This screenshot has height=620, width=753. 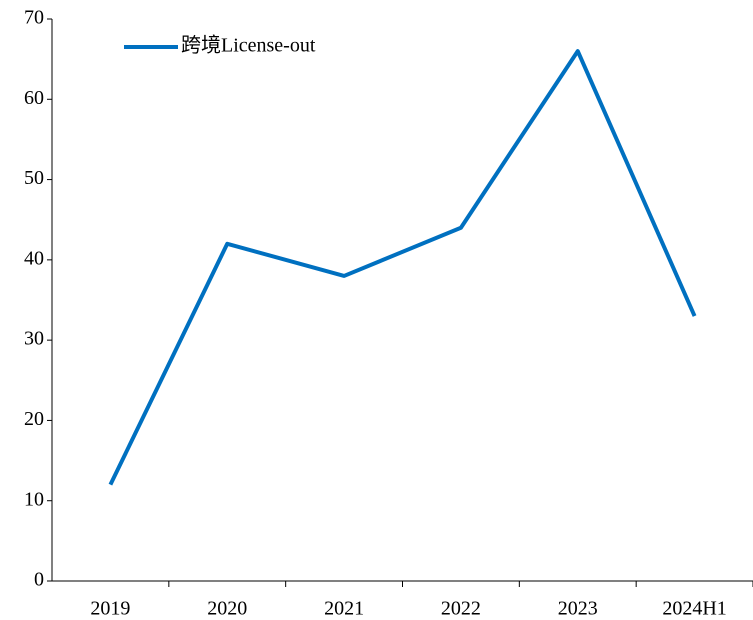 What do you see at coordinates (34, 18) in the screenshot?
I see `y-tick-label: 70` at bounding box center [34, 18].